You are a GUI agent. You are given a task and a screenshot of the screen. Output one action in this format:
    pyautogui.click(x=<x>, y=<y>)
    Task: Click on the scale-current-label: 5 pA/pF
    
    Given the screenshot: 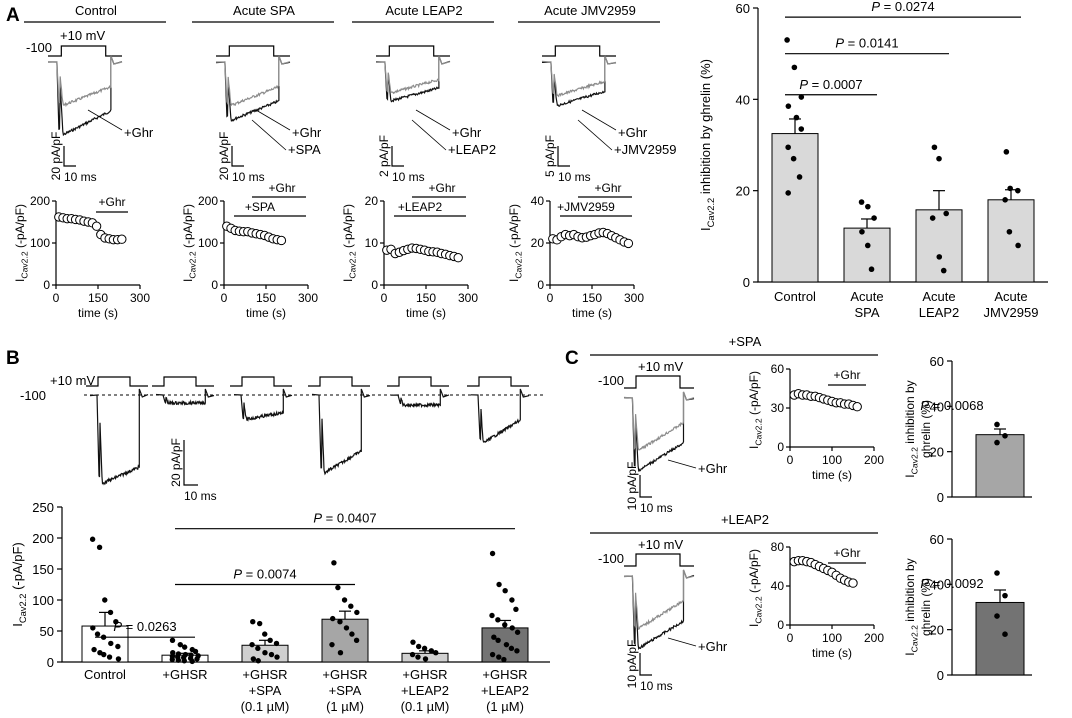 What is the action you would take?
    pyautogui.click(x=550, y=156)
    